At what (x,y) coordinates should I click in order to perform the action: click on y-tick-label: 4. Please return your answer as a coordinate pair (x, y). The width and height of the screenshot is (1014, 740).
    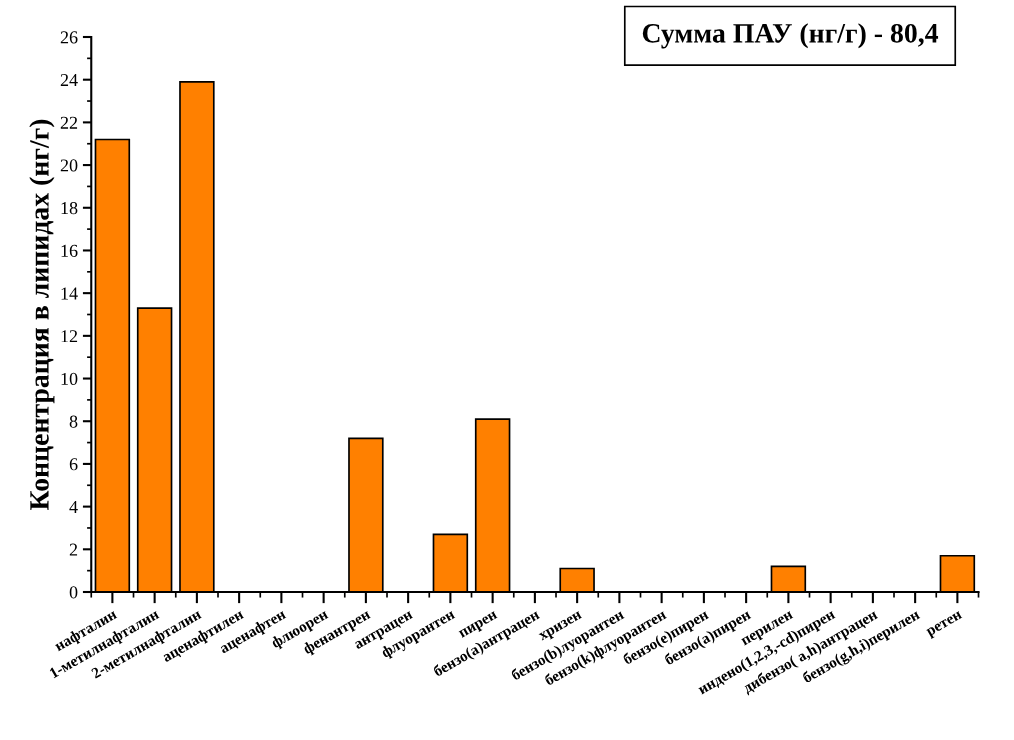
    Looking at the image, I should click on (73, 506).